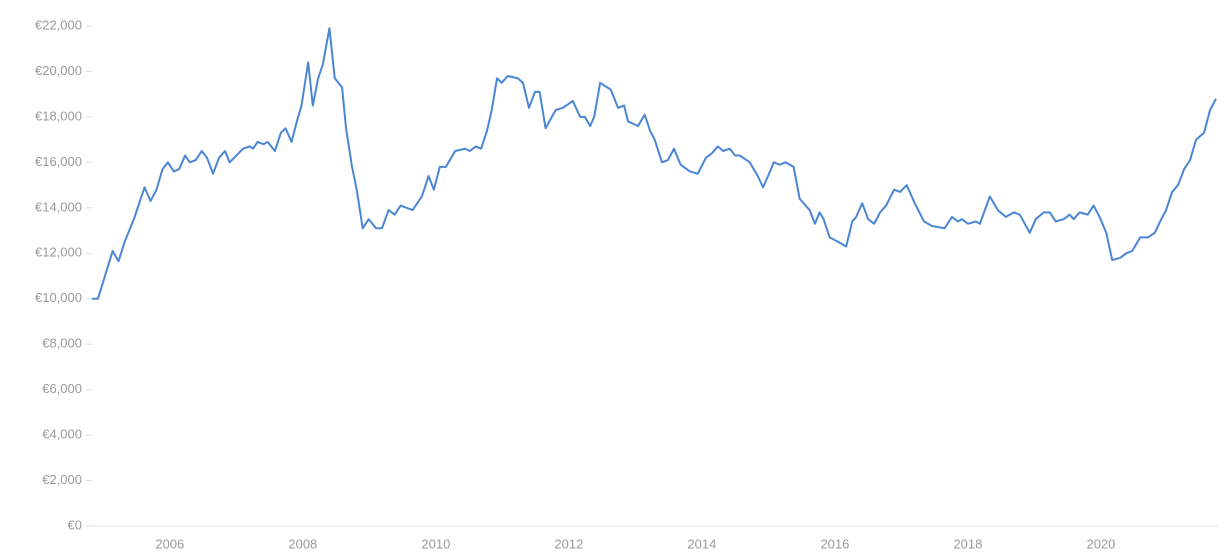 Image resolution: width=1226 pixels, height=560 pixels. Describe the element at coordinates (1100, 543) in the screenshot. I see `x-tick-label: 2020` at that location.